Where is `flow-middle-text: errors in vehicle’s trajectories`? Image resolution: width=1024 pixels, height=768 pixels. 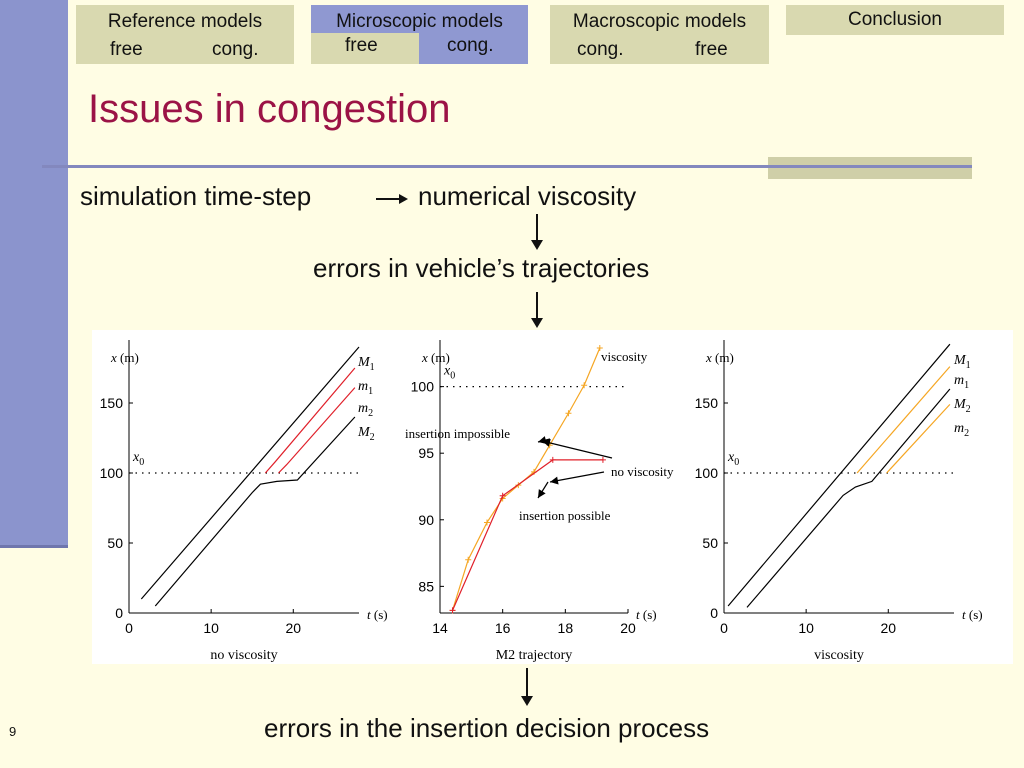
flow-middle-text: errors in vehicle’s trajectories is located at coordinates (481, 268).